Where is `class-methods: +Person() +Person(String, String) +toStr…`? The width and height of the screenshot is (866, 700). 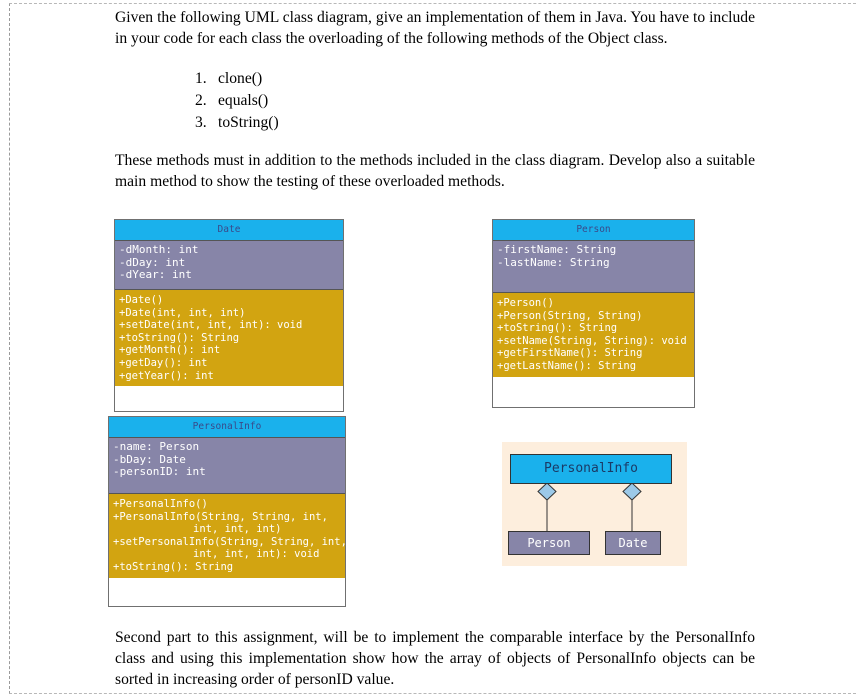 class-methods: +Person() +Person(String, String) +toStr… is located at coordinates (593, 335).